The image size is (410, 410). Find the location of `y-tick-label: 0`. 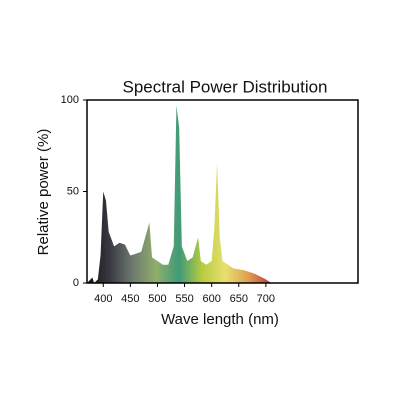

y-tick-label: 0 is located at coordinates (76, 283).